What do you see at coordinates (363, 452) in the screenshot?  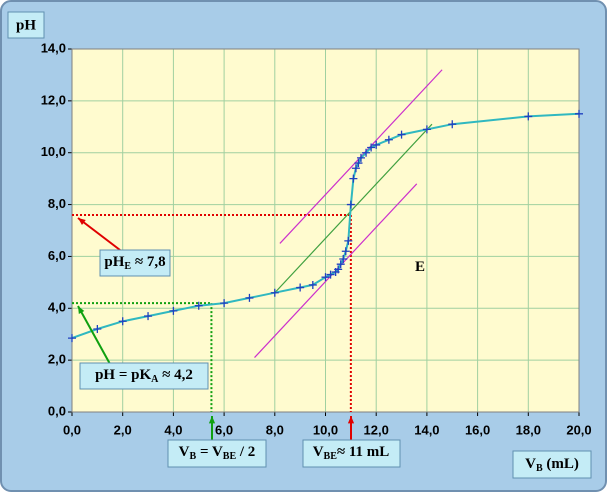 I see `label-text: ≈ 11 mL` at bounding box center [363, 452].